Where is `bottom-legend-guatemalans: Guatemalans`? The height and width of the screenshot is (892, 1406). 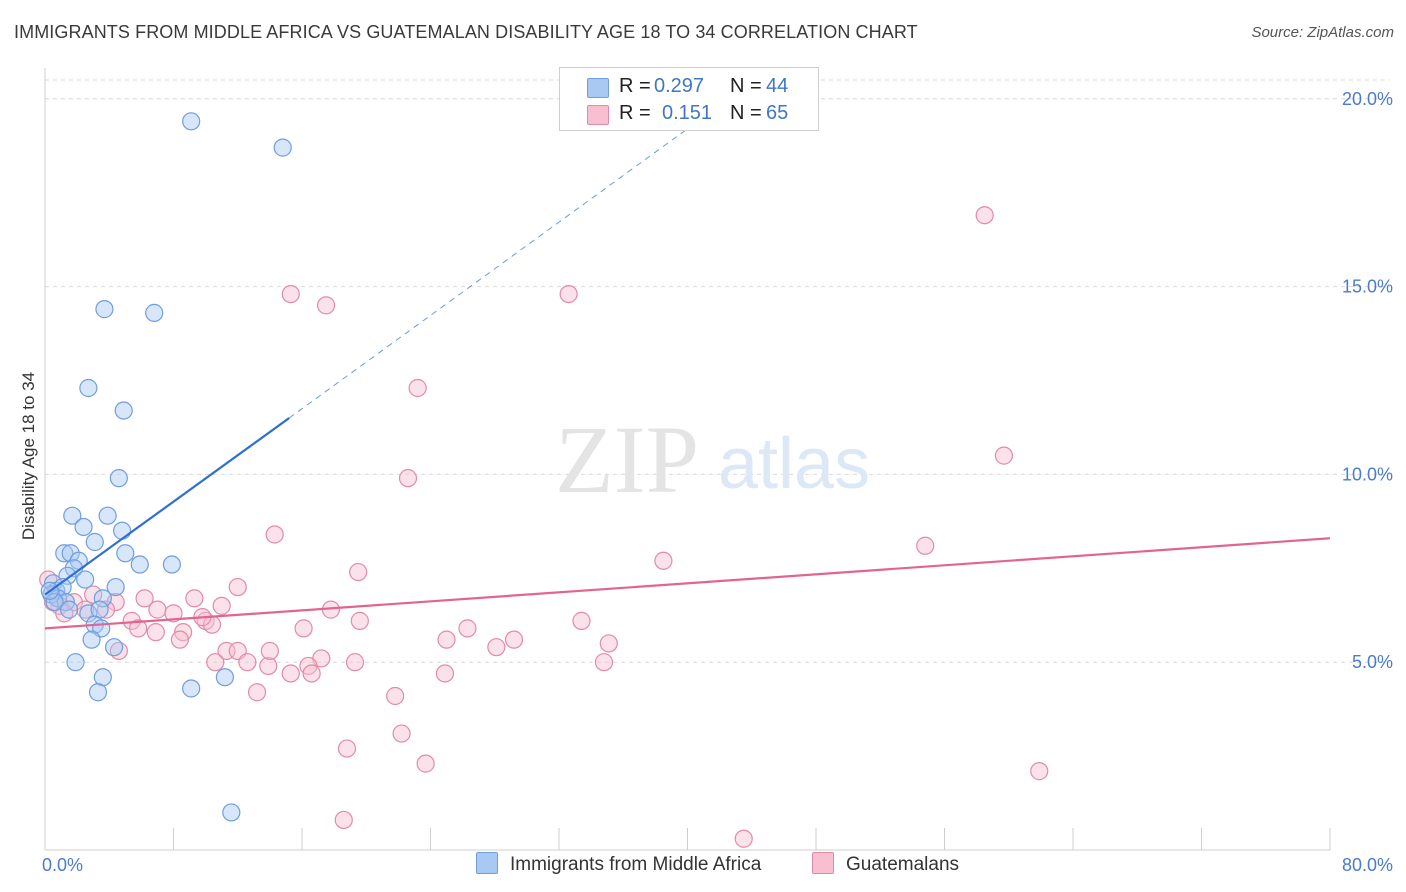
bottom-legend-guatemalans: Guatemalans is located at coordinates (885, 864).